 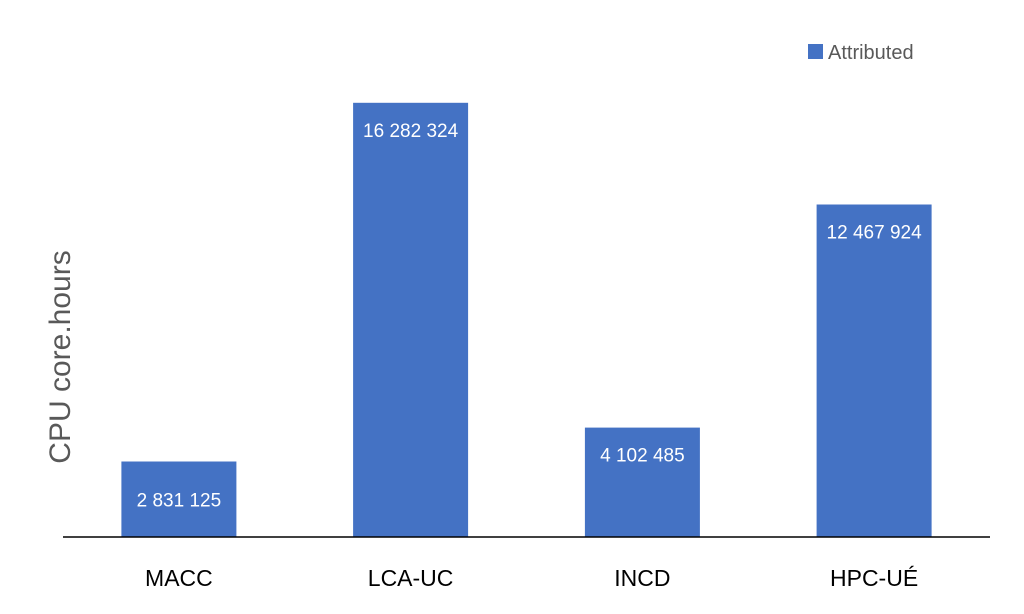 I want to click on x-tick-label: INCD, so click(x=642, y=578).